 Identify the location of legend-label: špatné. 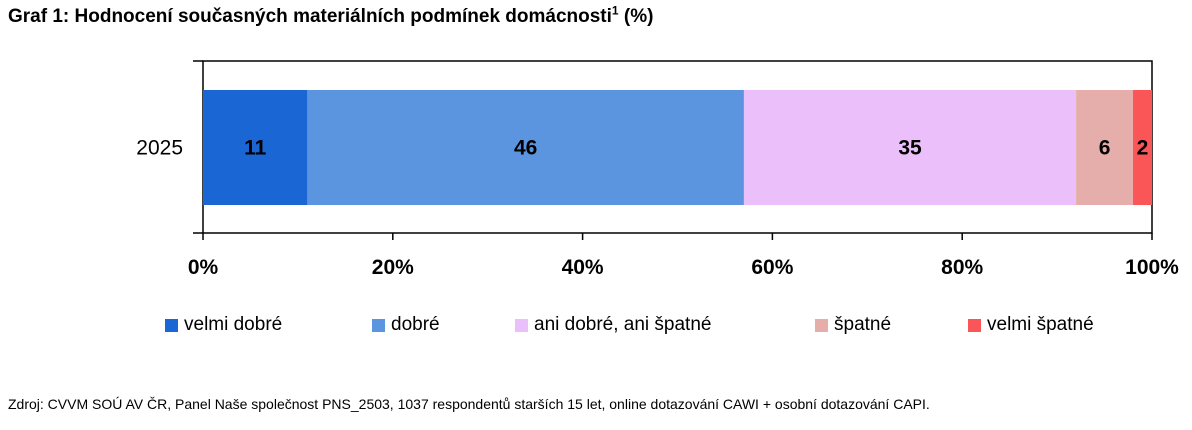
(863, 324).